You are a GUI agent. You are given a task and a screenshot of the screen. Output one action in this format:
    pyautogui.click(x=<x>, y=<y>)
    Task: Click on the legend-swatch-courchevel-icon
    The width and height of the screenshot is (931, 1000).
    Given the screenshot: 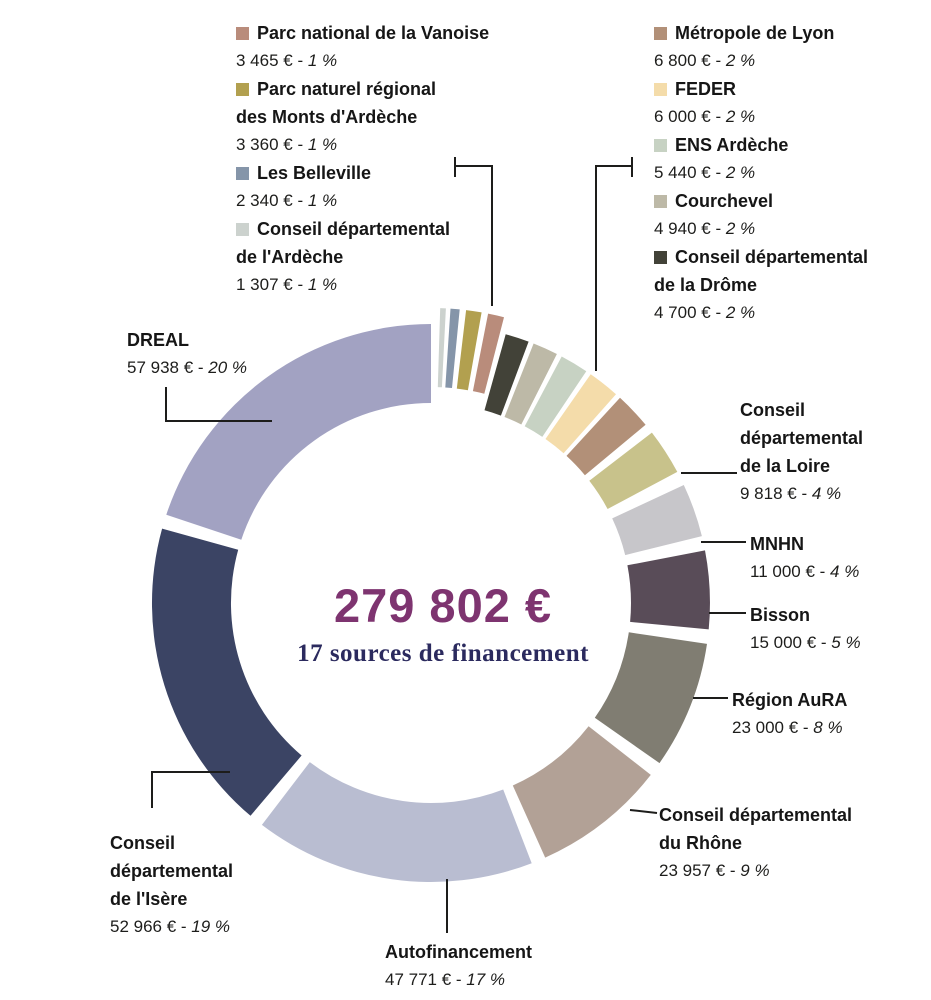 What is the action you would take?
    pyautogui.click(x=660, y=201)
    